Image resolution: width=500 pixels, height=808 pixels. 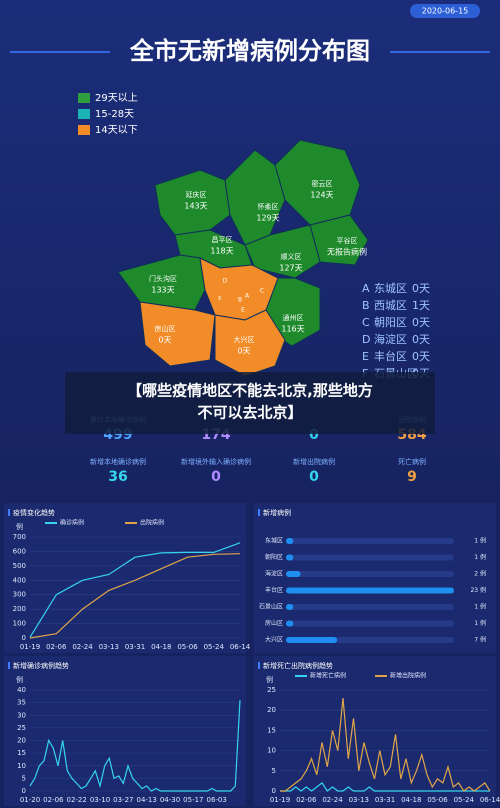 What do you see at coordinates (464, 800) in the screenshot?
I see `x-tick-label: 05-24` at bounding box center [464, 800].